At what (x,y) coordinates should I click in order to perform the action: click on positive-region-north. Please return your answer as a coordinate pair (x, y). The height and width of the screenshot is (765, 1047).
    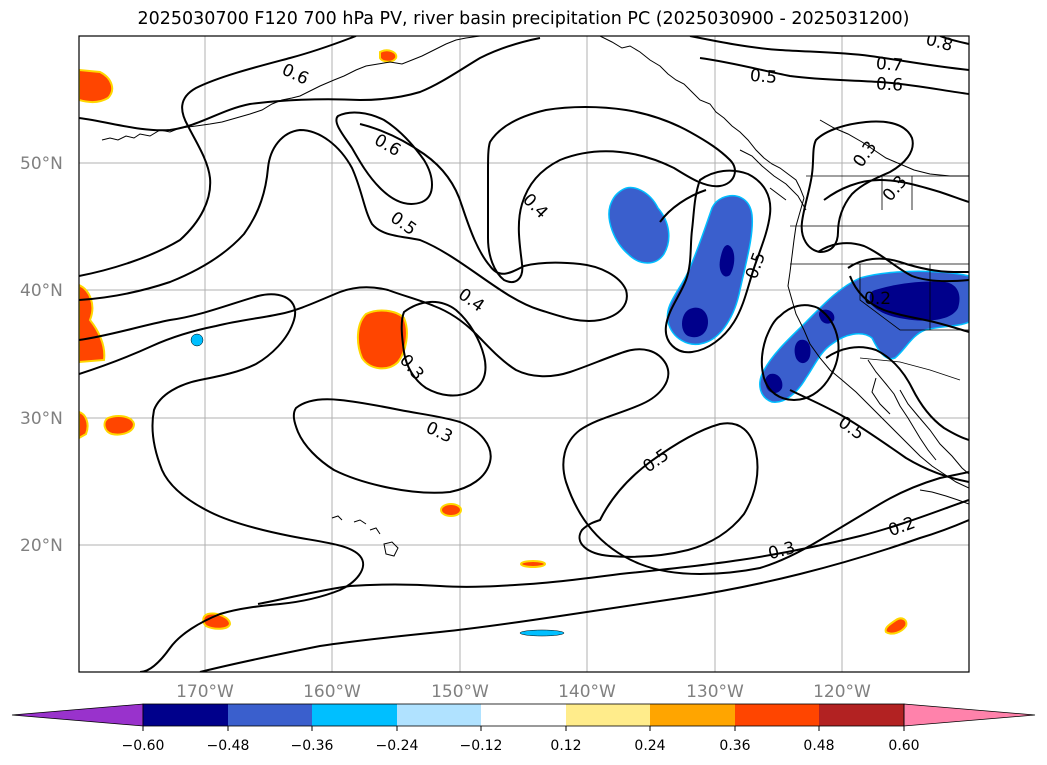
    Looking at the image, I should click on (388, 56).